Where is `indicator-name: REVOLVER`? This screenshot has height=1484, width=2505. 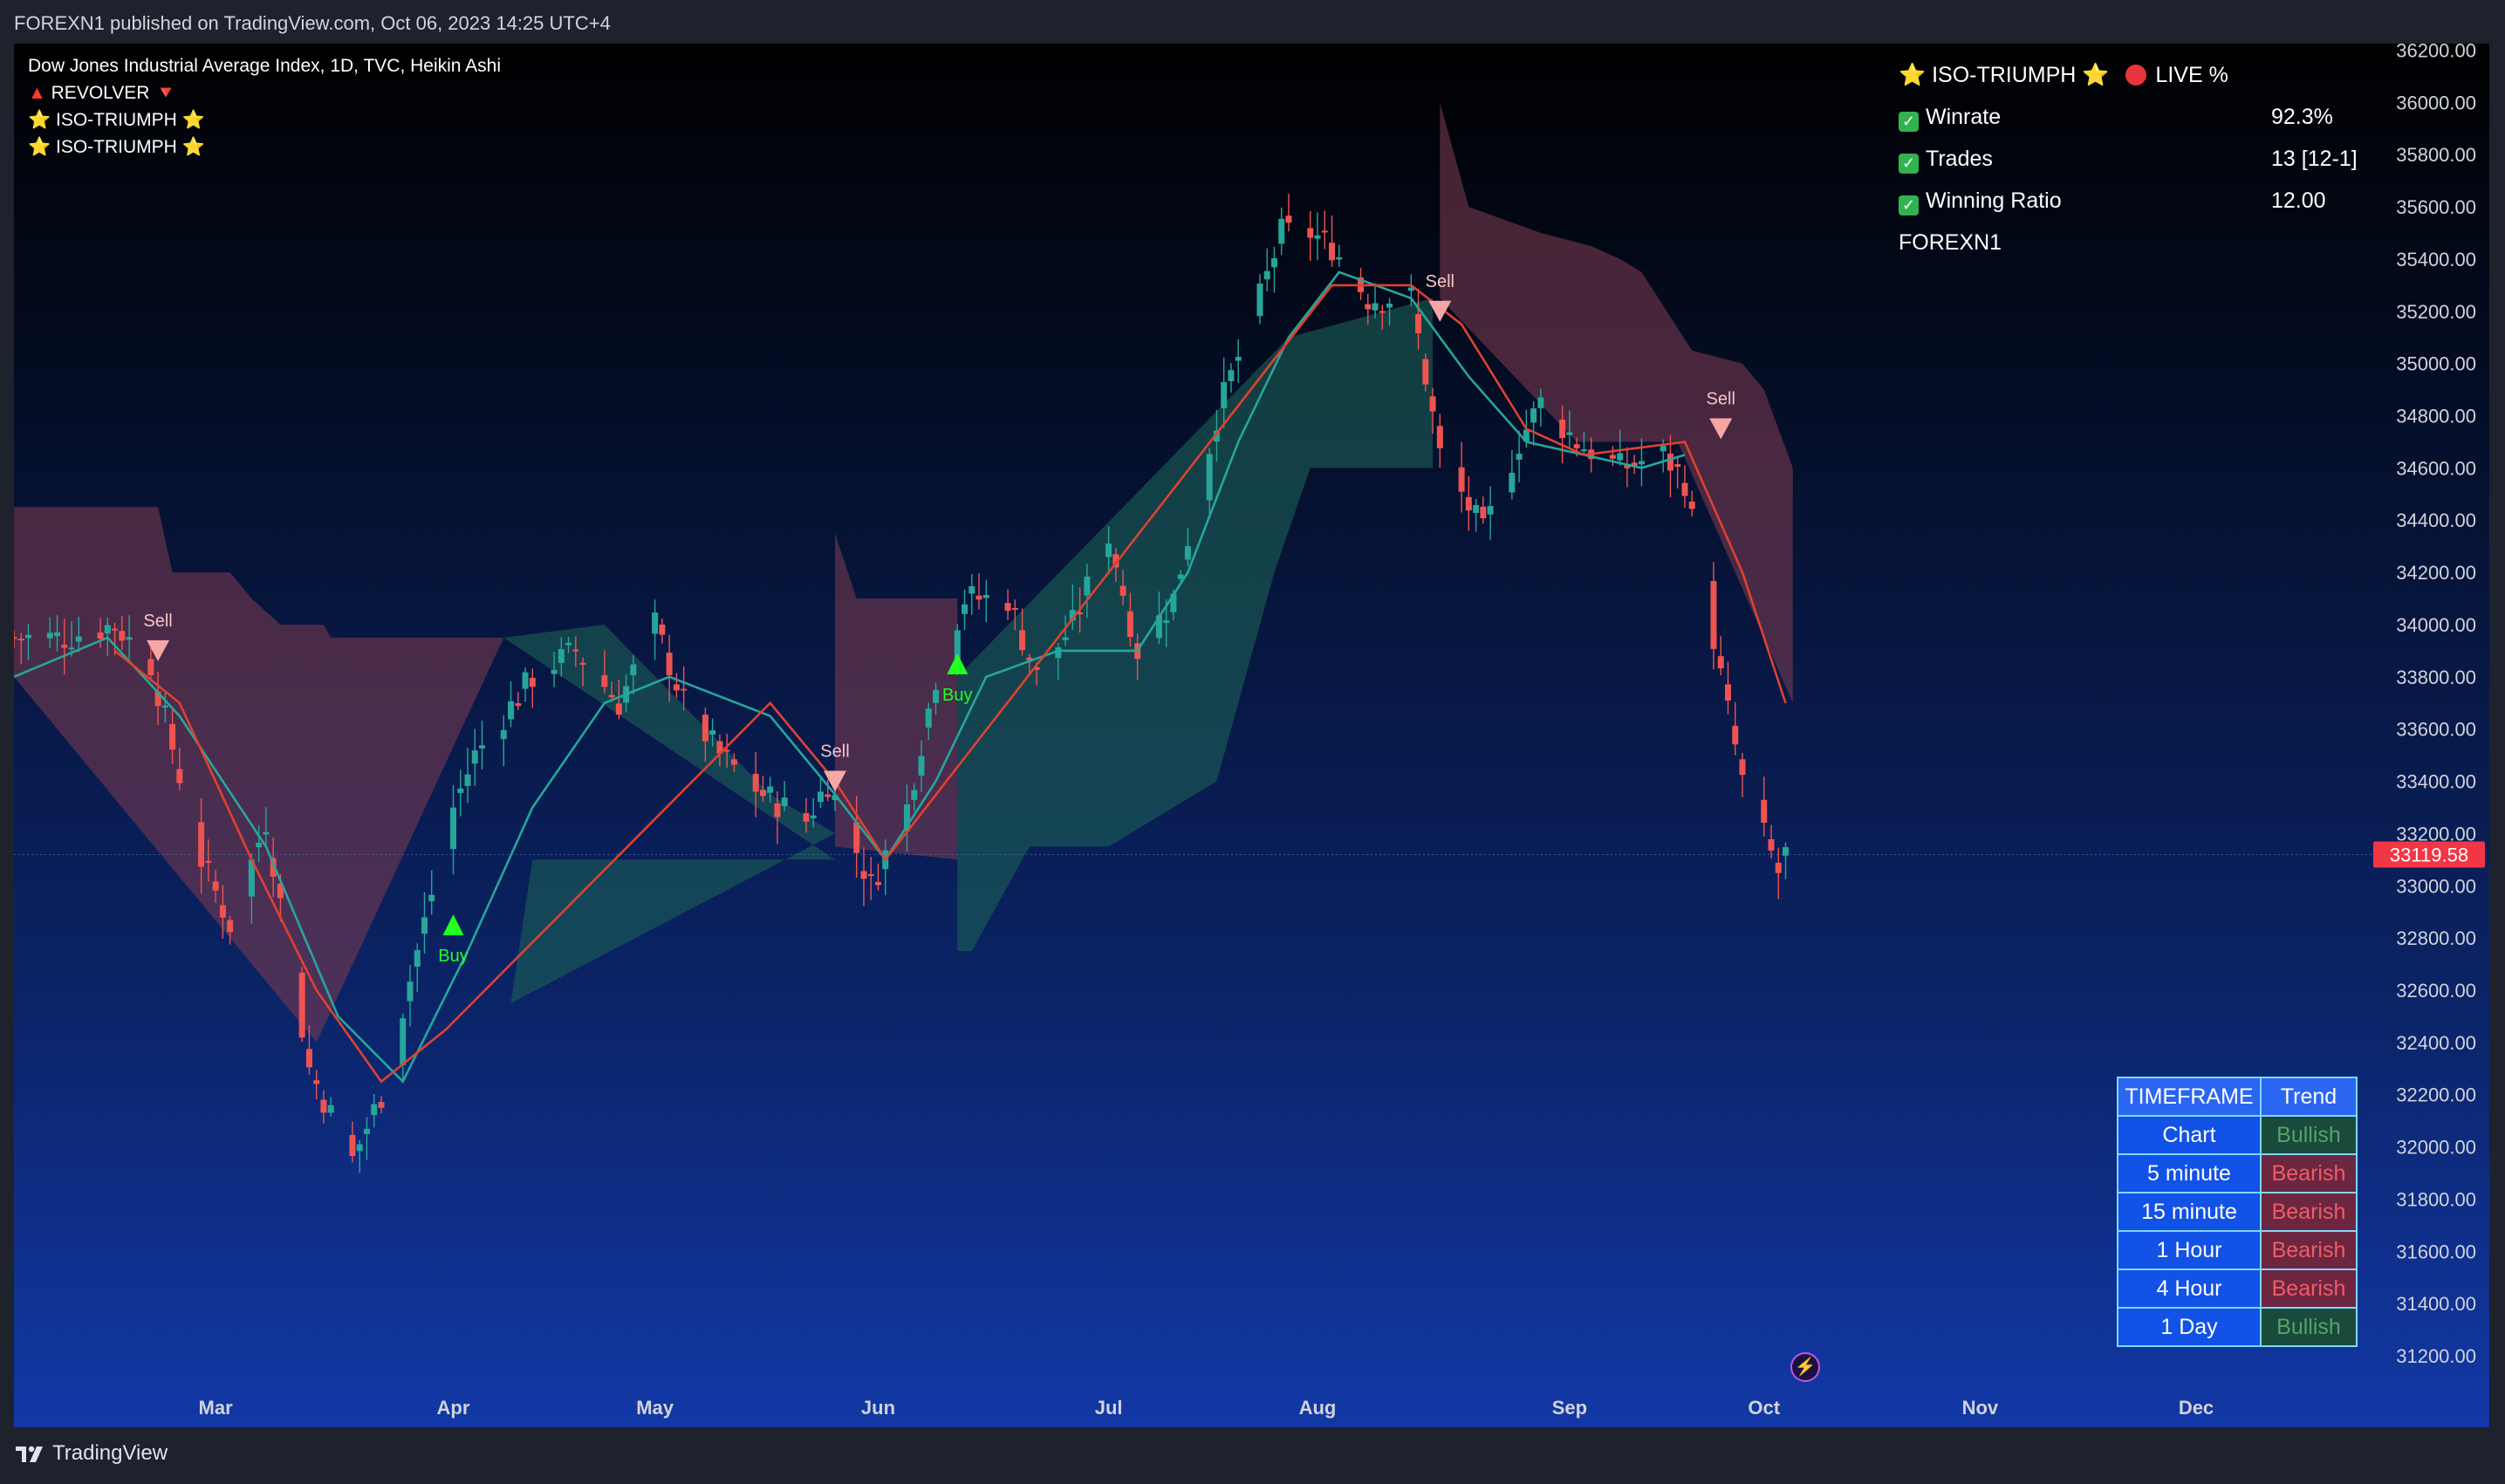
indicator-name: REVOLVER is located at coordinates (101, 93).